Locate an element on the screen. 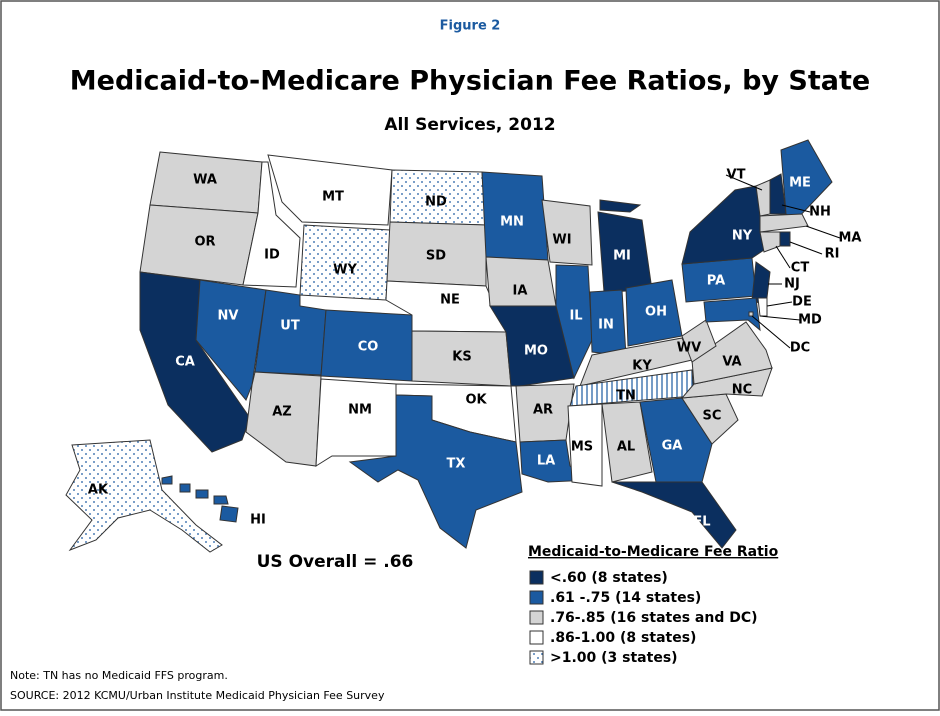 The width and height of the screenshot is (940, 716). state-label: NH is located at coordinates (820, 212).